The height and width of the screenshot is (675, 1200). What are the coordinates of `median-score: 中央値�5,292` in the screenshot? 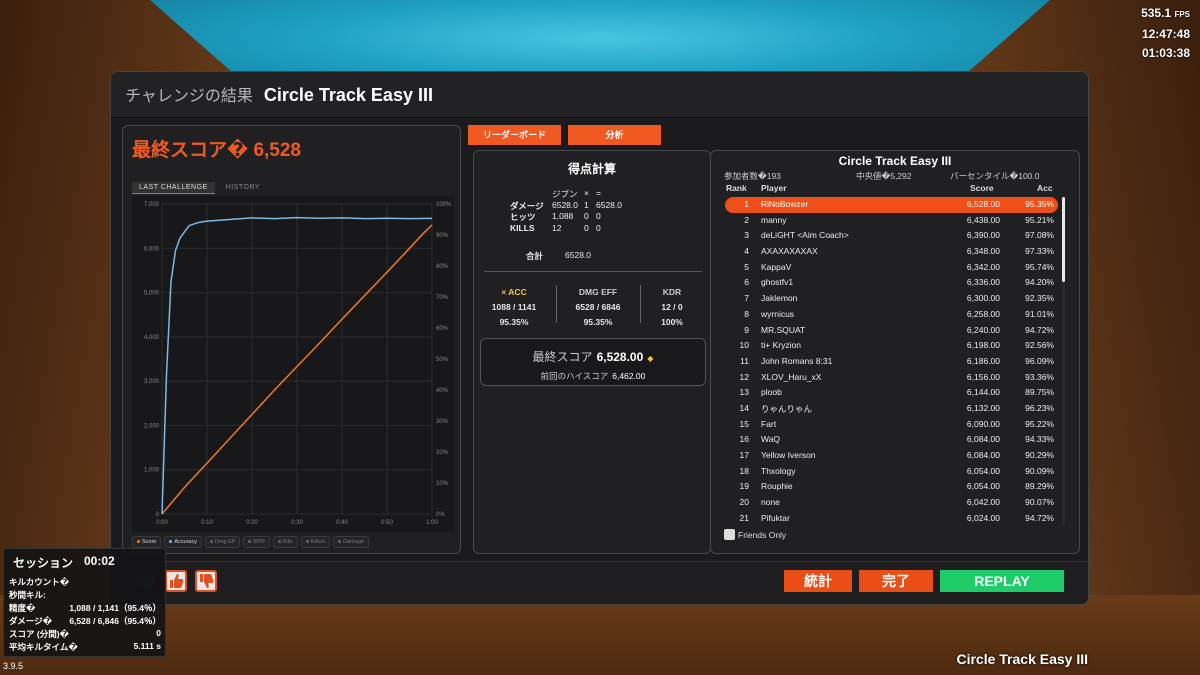 It's located at (884, 176).